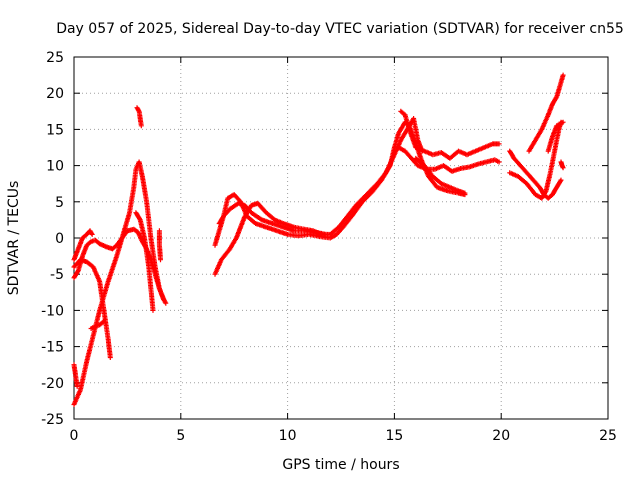 This screenshot has height=480, width=640. Describe the element at coordinates (55, 94) in the screenshot. I see `y-tick-label: 20` at that location.